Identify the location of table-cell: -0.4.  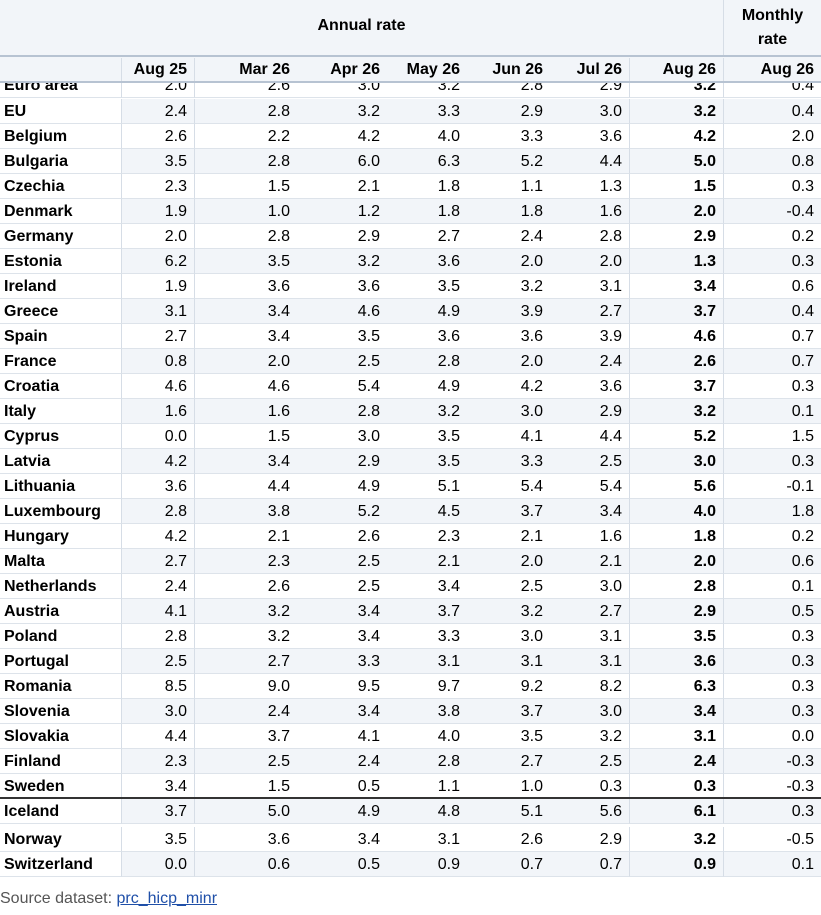
(772, 211).